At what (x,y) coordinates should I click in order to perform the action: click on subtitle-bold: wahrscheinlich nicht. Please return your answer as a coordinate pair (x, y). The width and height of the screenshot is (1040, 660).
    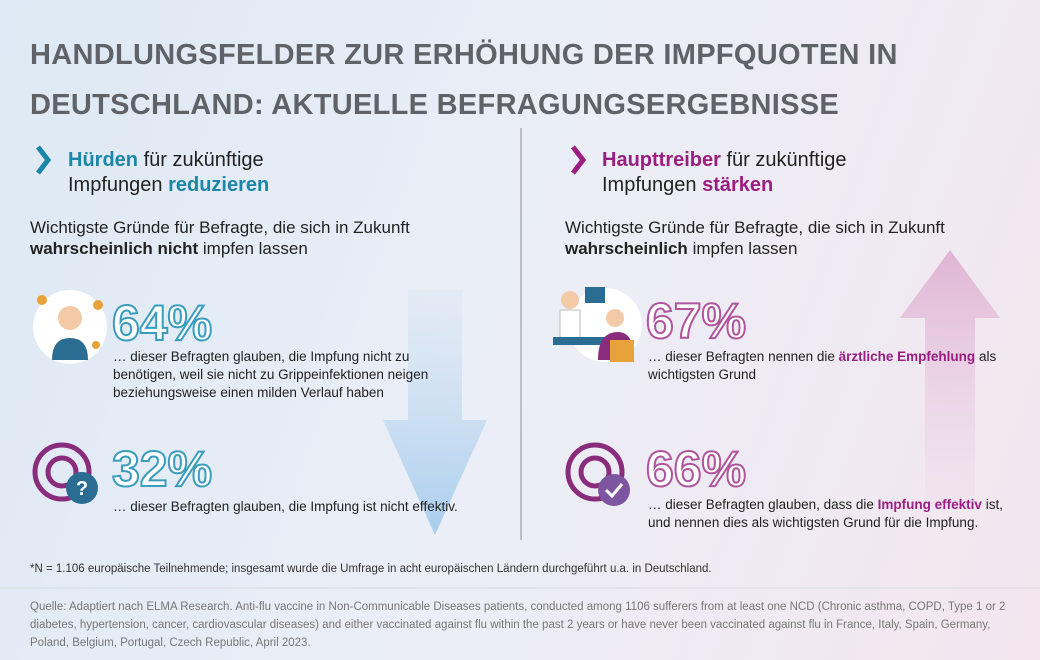
    Looking at the image, I should click on (114, 248).